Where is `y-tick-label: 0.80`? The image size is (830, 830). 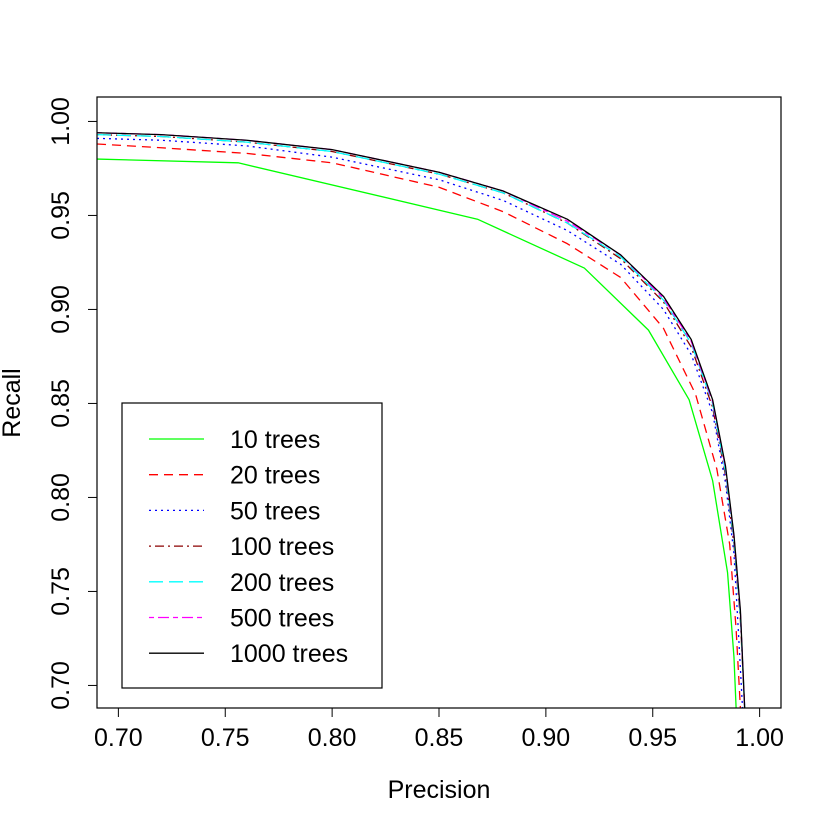
y-tick-label: 0.80 is located at coordinates (61, 497).